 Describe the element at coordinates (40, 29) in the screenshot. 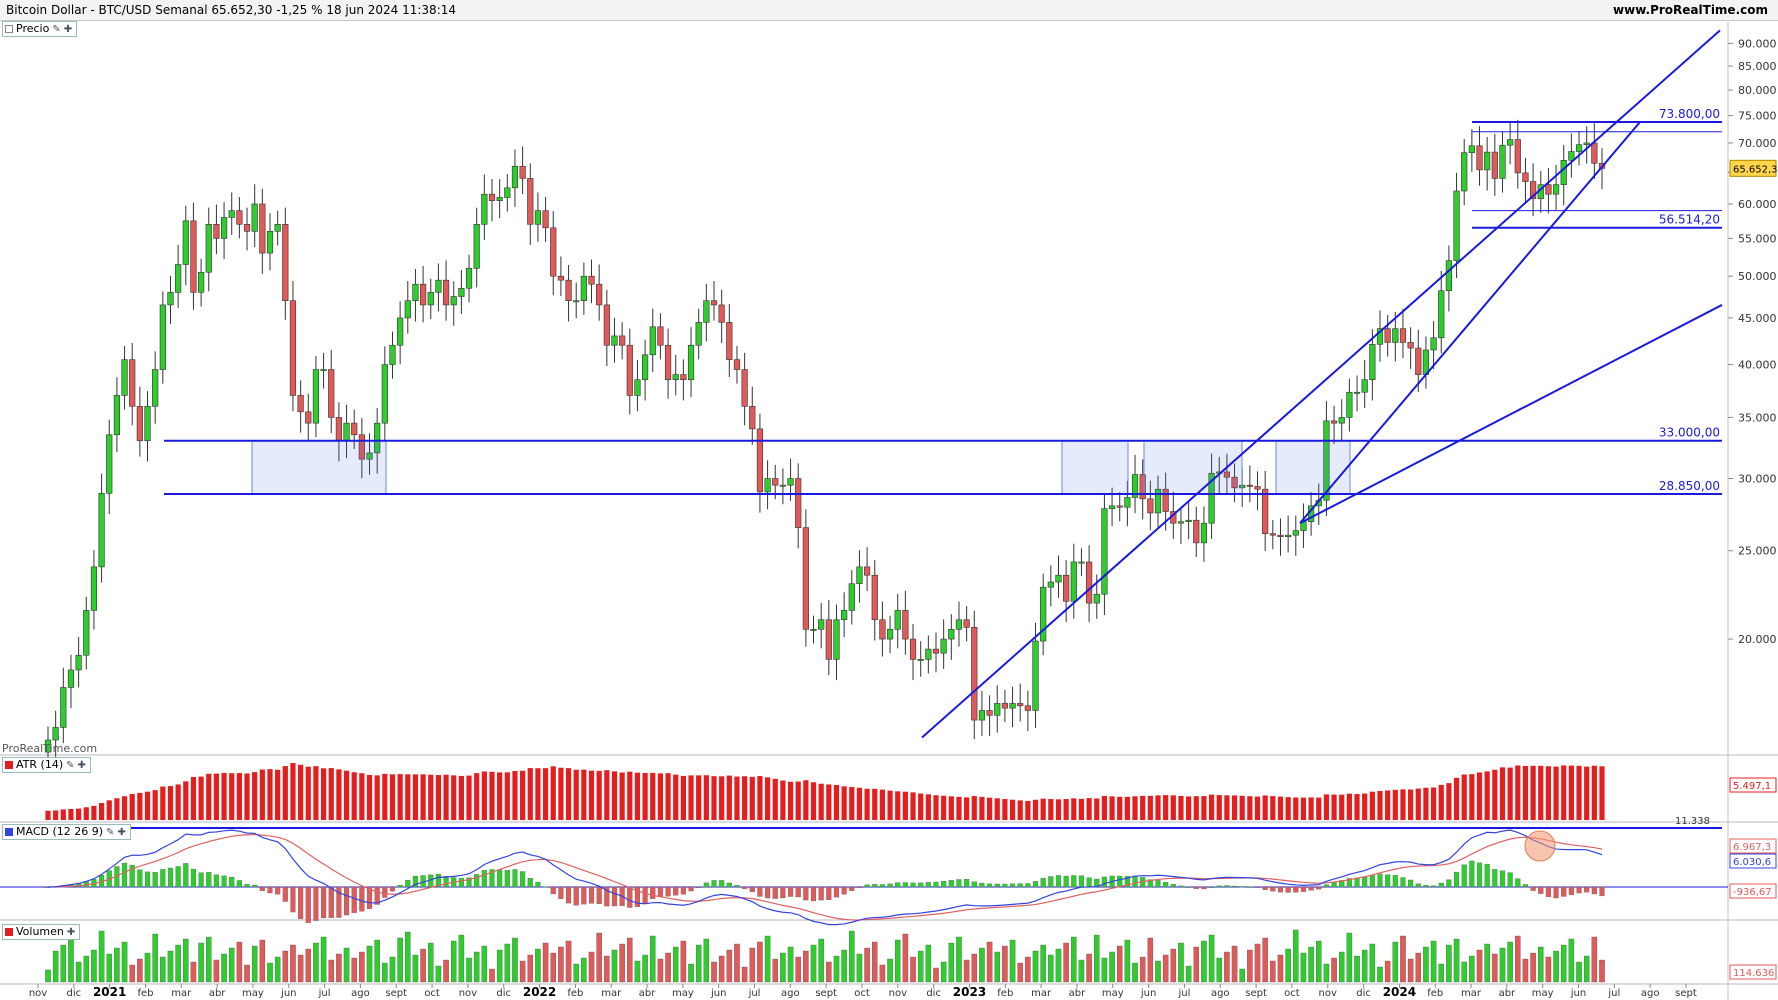

I see `price-panel-label: Precio ✎ ✚` at that location.